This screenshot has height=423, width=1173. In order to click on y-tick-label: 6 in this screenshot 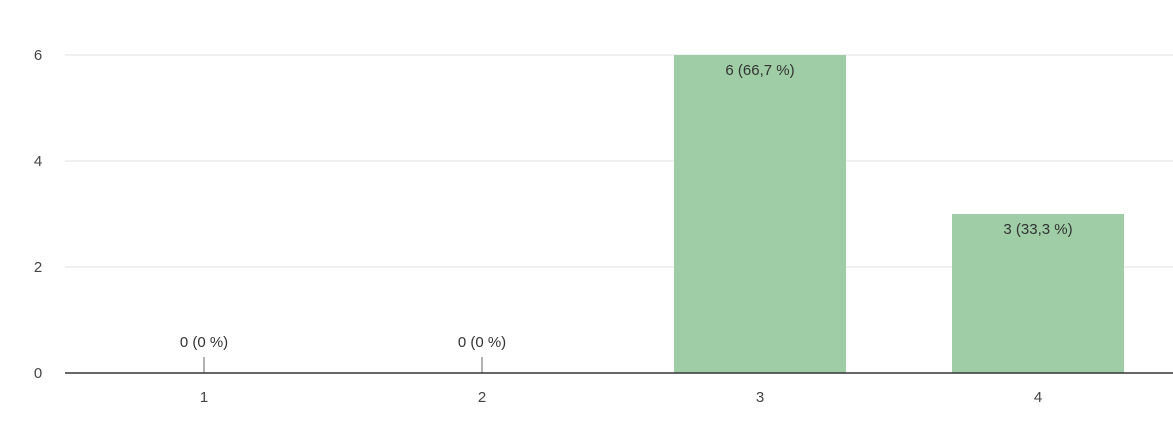, I will do `click(38, 55)`.